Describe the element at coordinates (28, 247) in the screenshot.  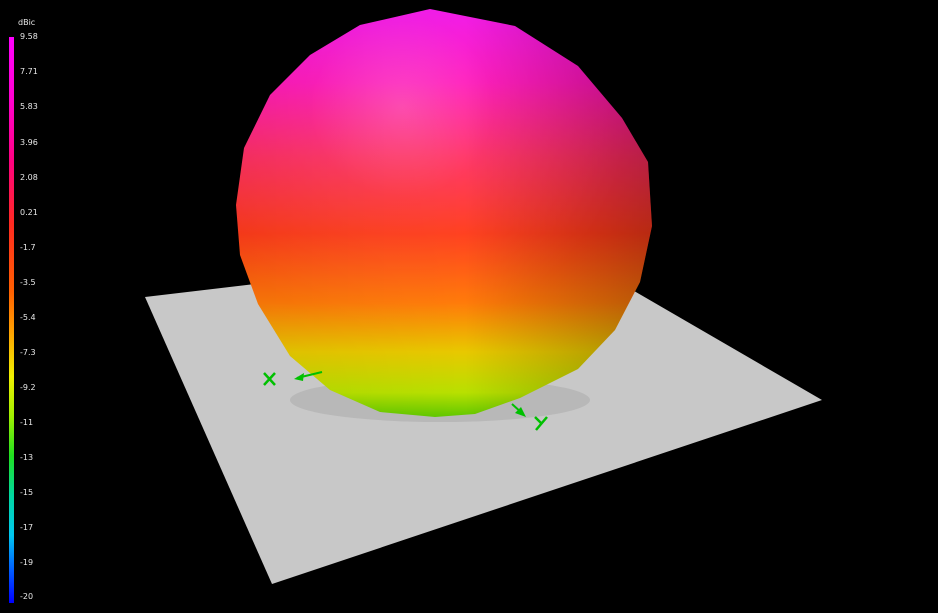
I see `legend-tick: -1.7` at that location.